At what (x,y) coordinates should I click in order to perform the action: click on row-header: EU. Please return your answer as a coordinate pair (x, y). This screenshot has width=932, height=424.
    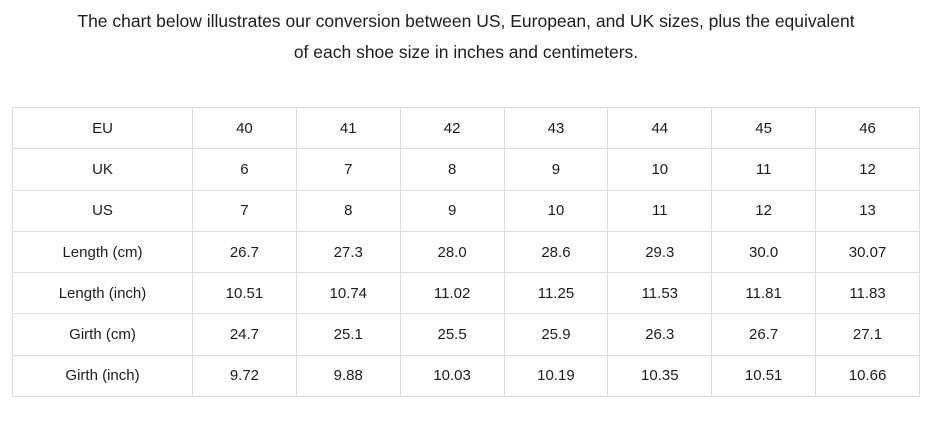
    Looking at the image, I should click on (102, 128).